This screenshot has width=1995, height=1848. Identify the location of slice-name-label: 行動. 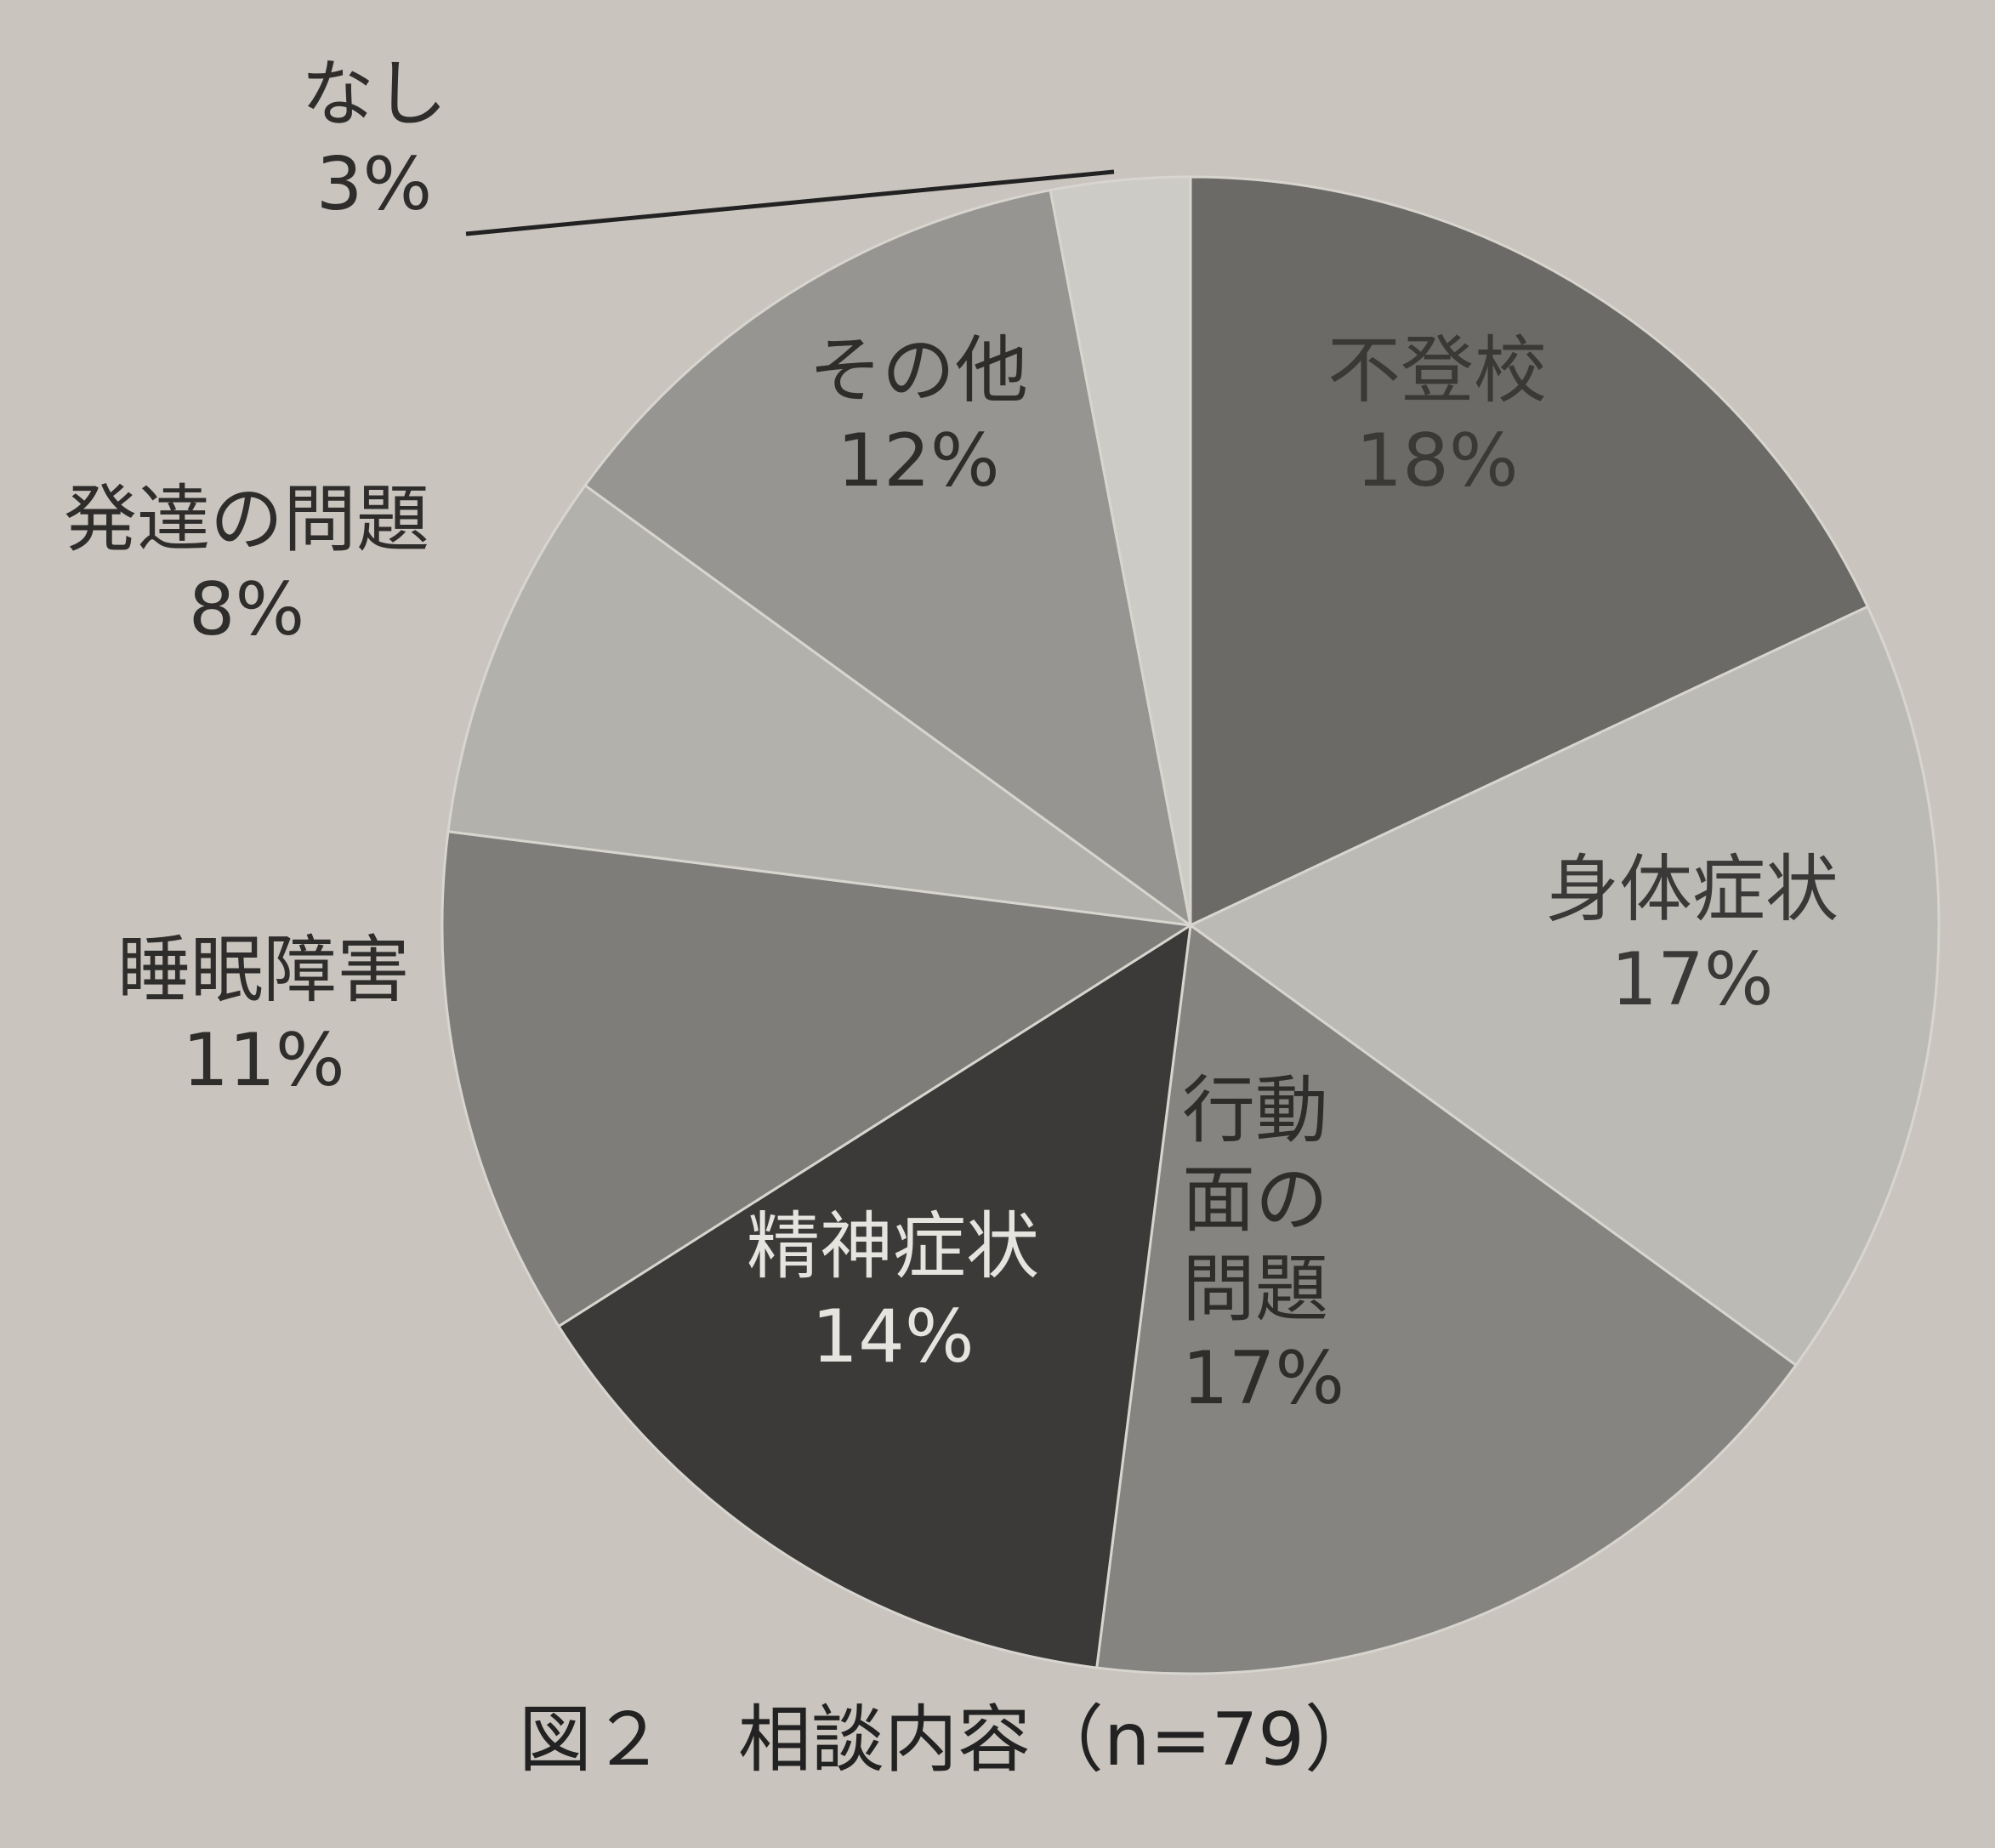
(1255, 1110).